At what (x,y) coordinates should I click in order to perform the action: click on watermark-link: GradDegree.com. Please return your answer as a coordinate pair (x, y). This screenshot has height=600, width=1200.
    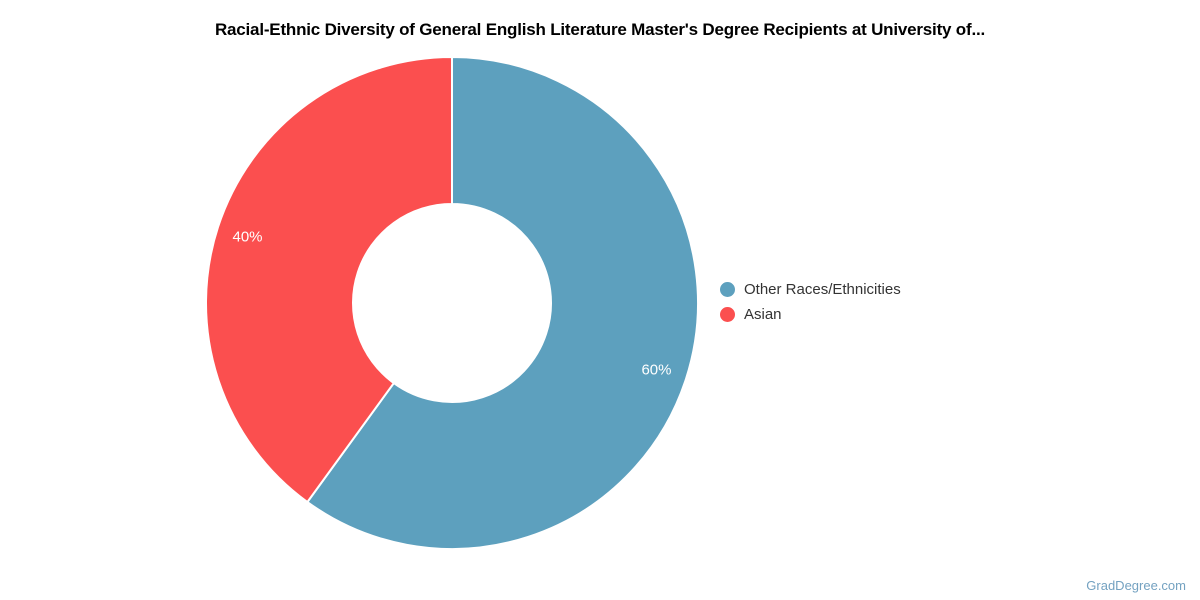
    Looking at the image, I should click on (1136, 585).